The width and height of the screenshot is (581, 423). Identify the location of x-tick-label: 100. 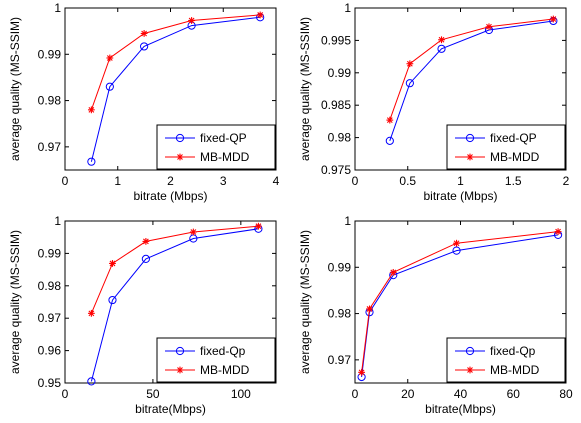
(241, 394).